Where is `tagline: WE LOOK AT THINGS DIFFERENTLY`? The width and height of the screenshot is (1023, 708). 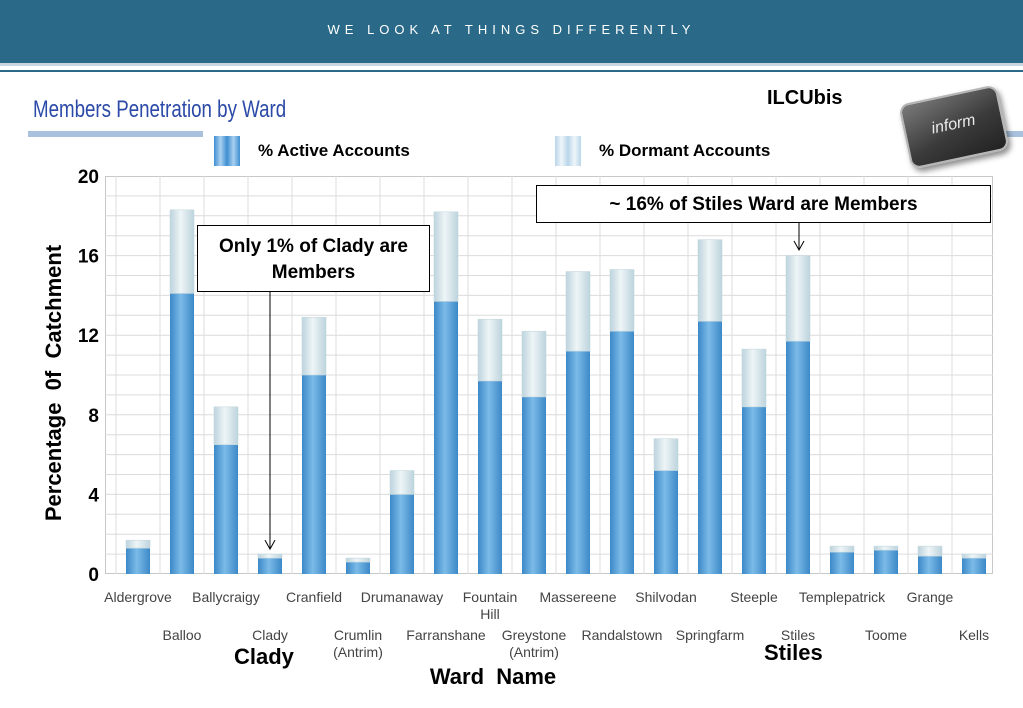 tagline: WE LOOK AT THINGS DIFFERENTLY is located at coordinates (511, 29).